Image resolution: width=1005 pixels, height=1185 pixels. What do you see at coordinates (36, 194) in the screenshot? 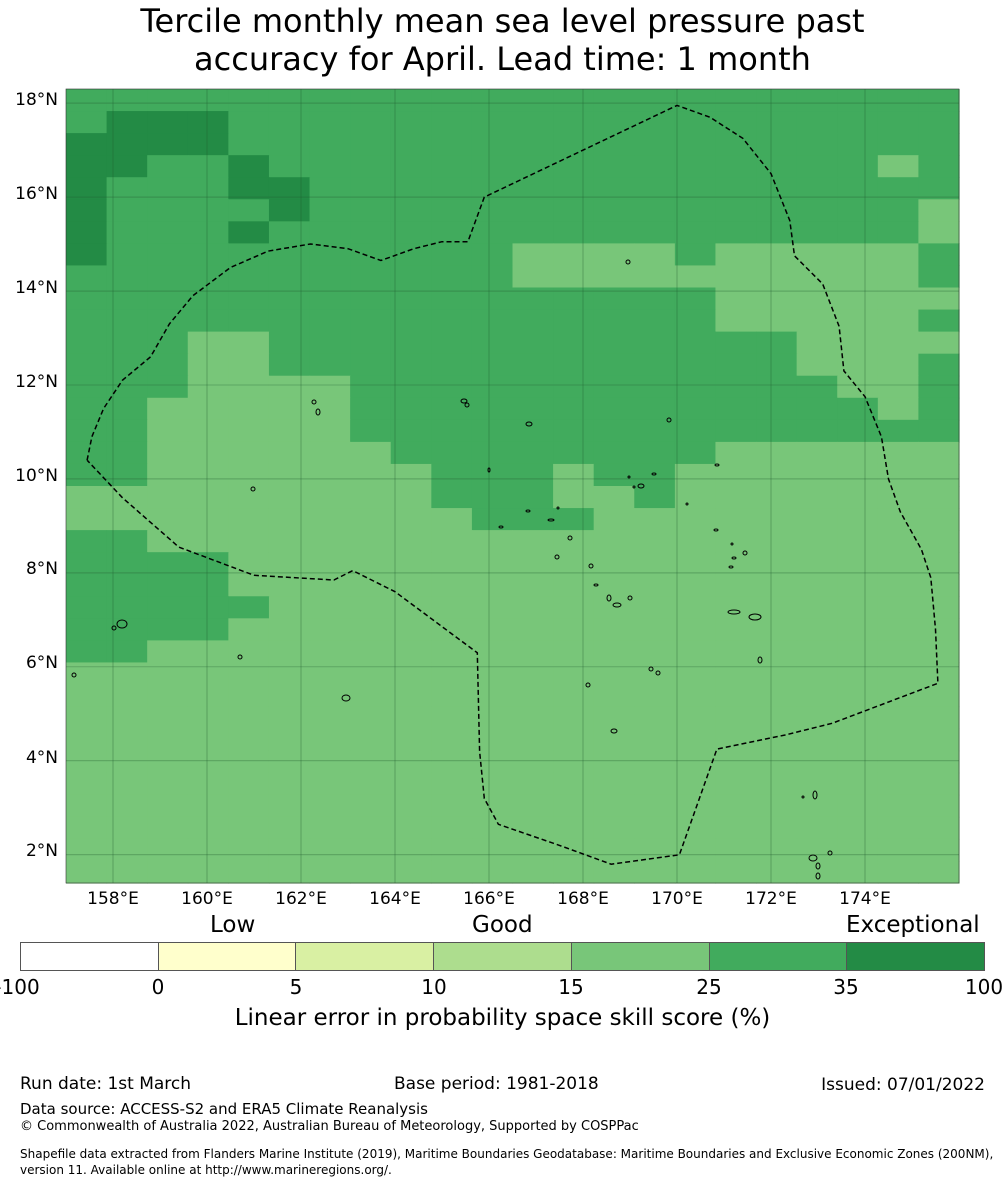
I see `lat-tick-label: 16°N` at bounding box center [36, 194].